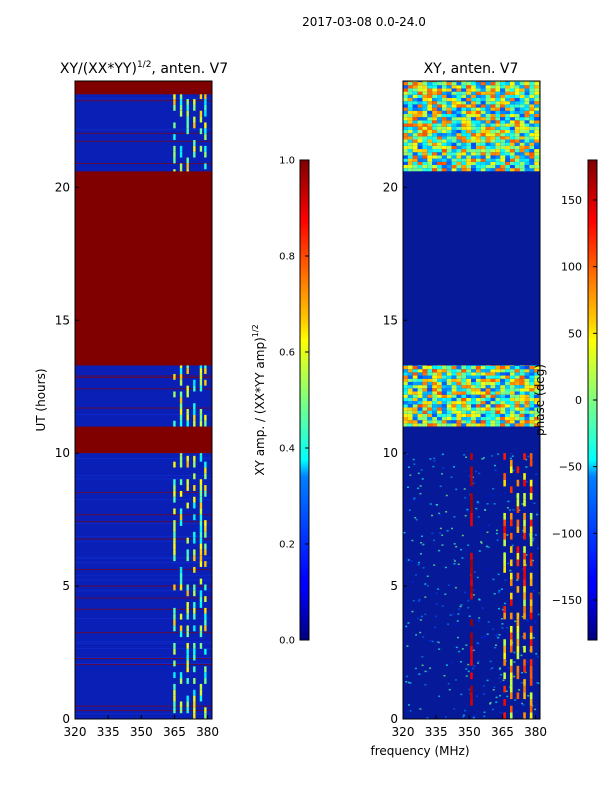 This screenshot has width=600, height=800. Describe the element at coordinates (143, 580) in the screenshot. I see `heatmap-streak` at that location.